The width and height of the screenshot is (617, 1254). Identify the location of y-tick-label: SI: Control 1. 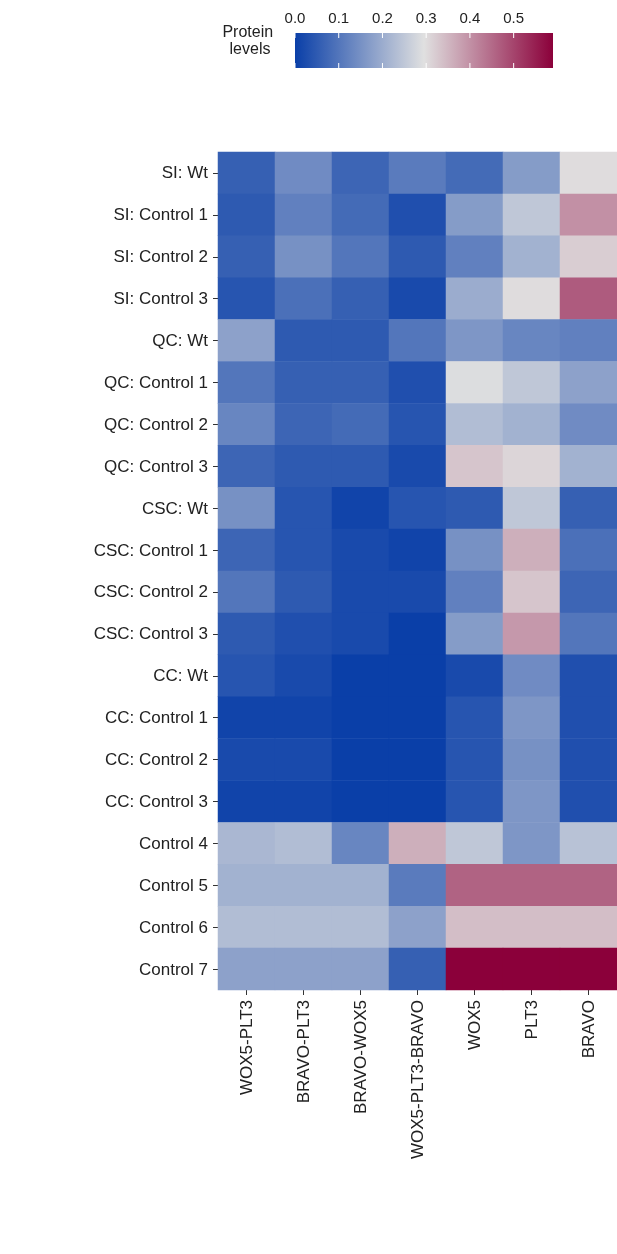
(160, 215).